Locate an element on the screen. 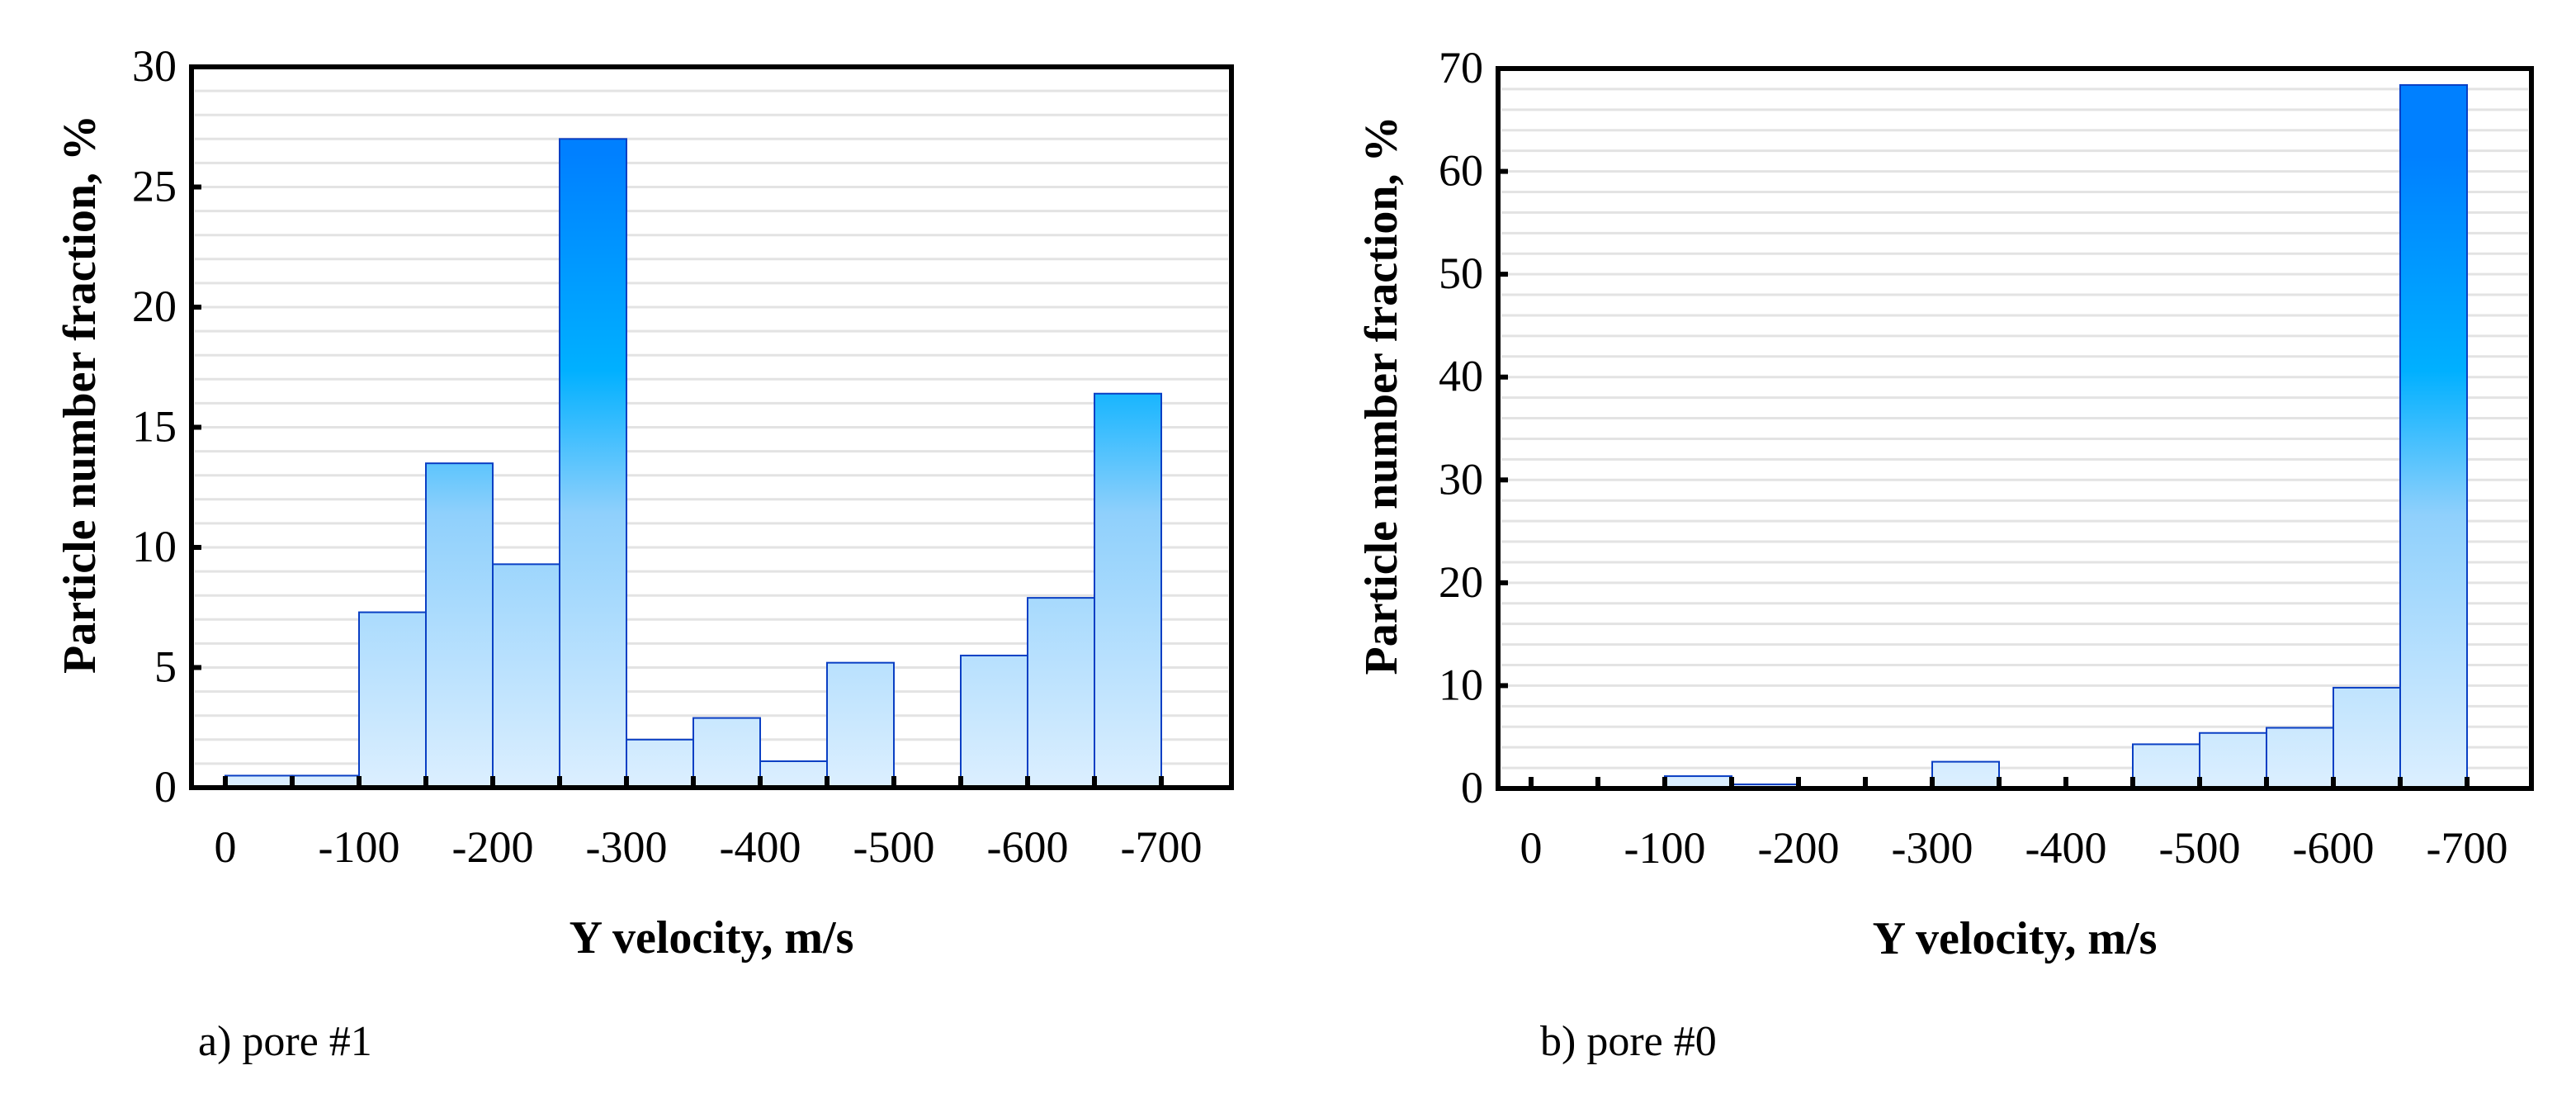 The image size is (2576, 1108). panel-caption-a: a) pore #1 is located at coordinates (285, 1041).